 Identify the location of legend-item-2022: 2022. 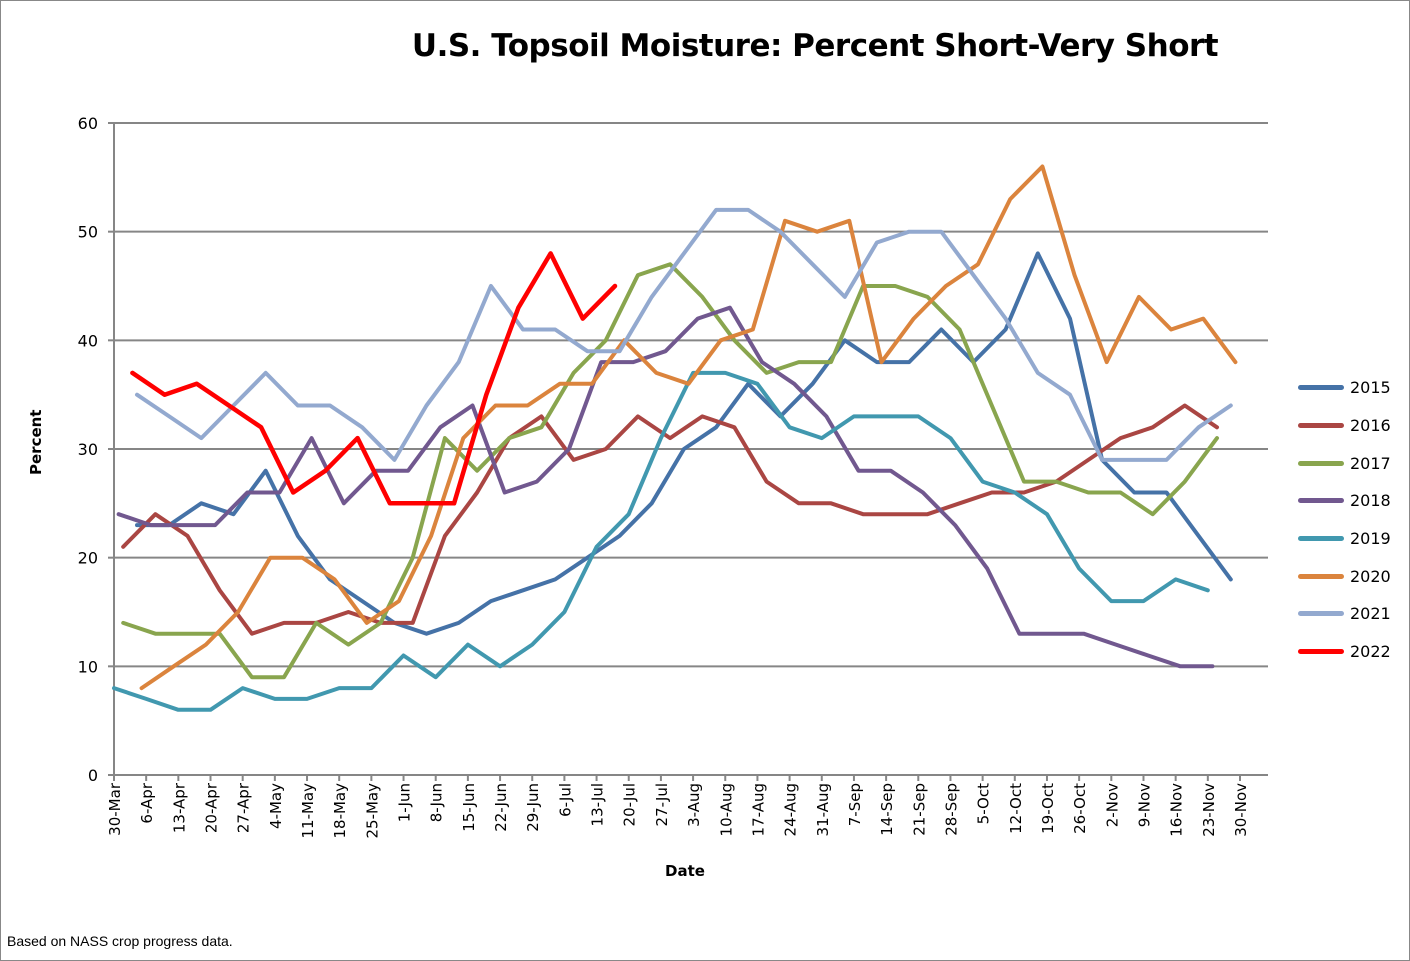
(1344, 652).